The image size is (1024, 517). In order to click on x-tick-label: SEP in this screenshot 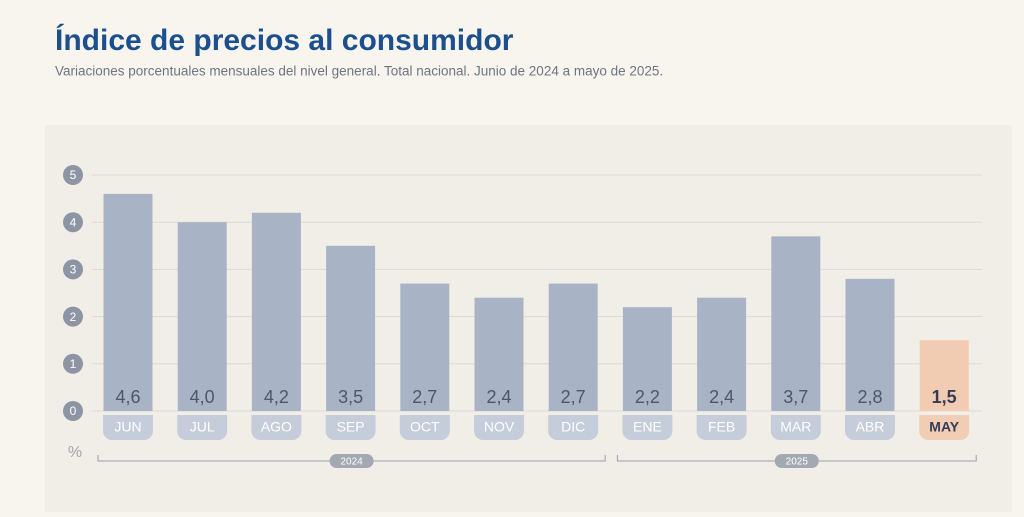, I will do `click(351, 427)`.